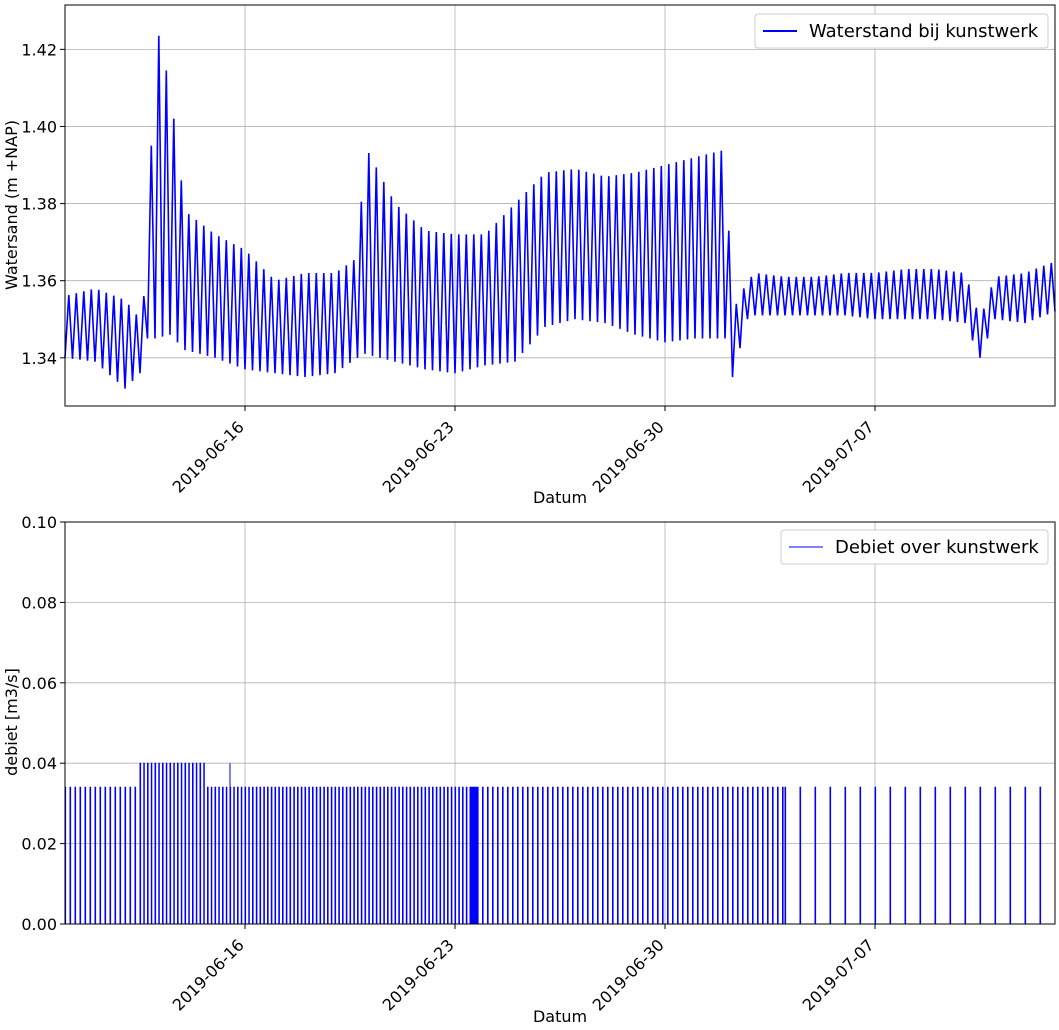 Image resolution: width=1059 pixels, height=1030 pixels. Describe the element at coordinates (11, 722) in the screenshot. I see `debiet-y-axis-label: debiet [m3/s]` at that location.